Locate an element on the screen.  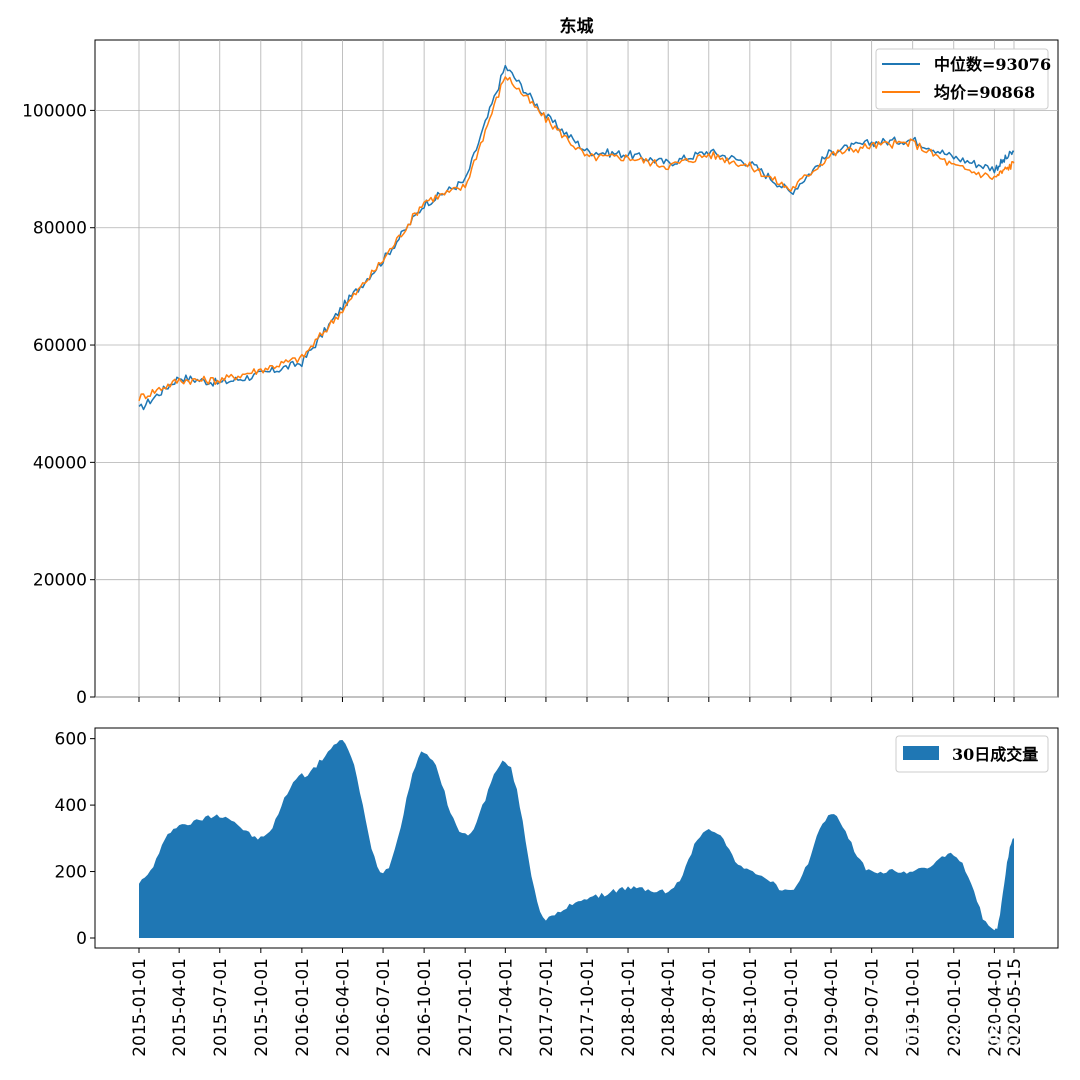
x-tick-label: 2015-07-01 is located at coordinates (221, 1007).